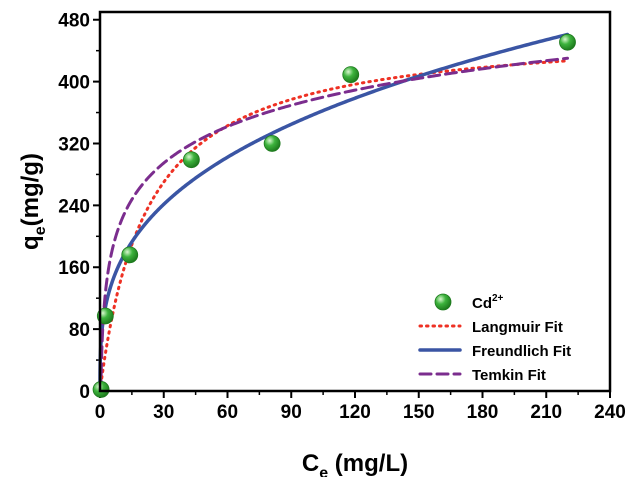 The width and height of the screenshot is (634, 477). I want to click on legend: Cd2+ Langmuir Fit Freundlich Fit Temkin Fit, so click(494, 338).